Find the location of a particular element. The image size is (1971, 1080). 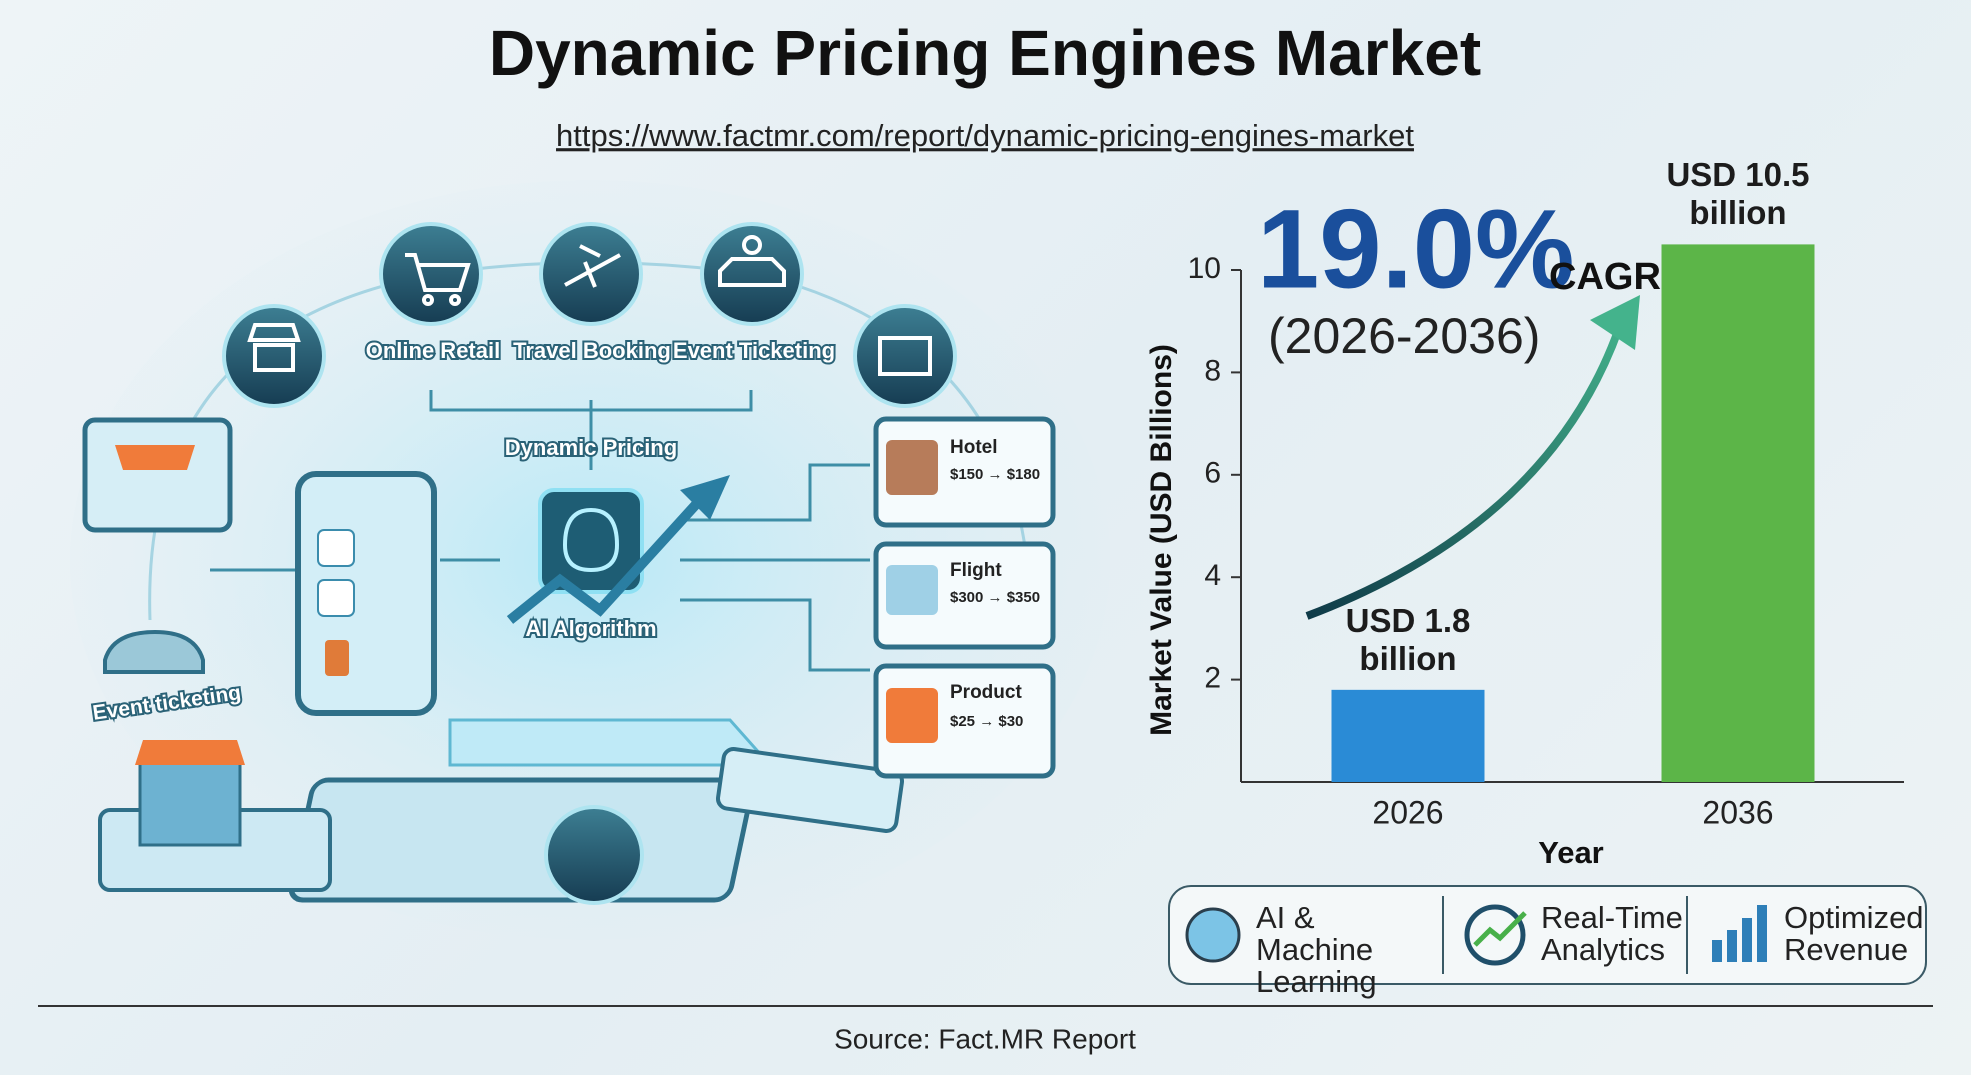

awning is located at coordinates (155, 457).